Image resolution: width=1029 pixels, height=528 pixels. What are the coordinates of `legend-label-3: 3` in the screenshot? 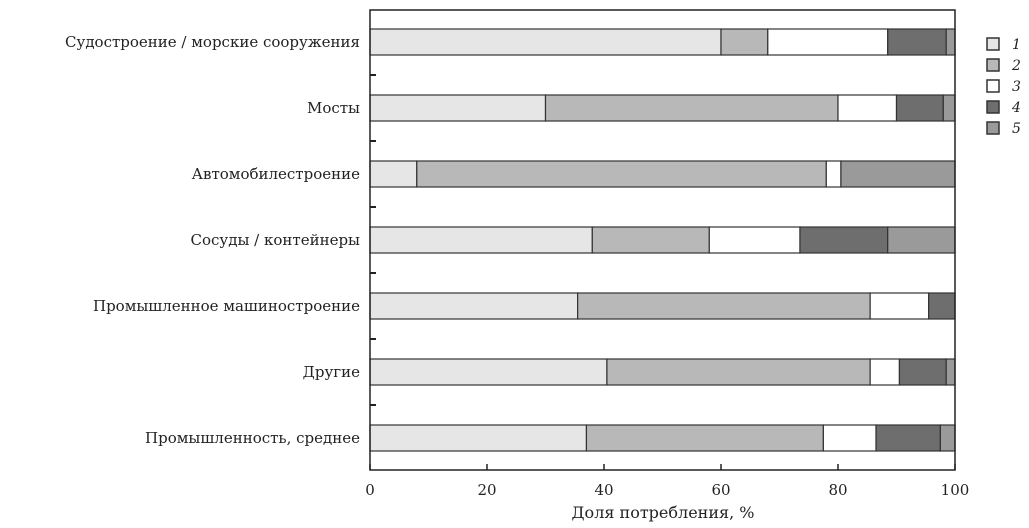 It's located at (1016, 87).